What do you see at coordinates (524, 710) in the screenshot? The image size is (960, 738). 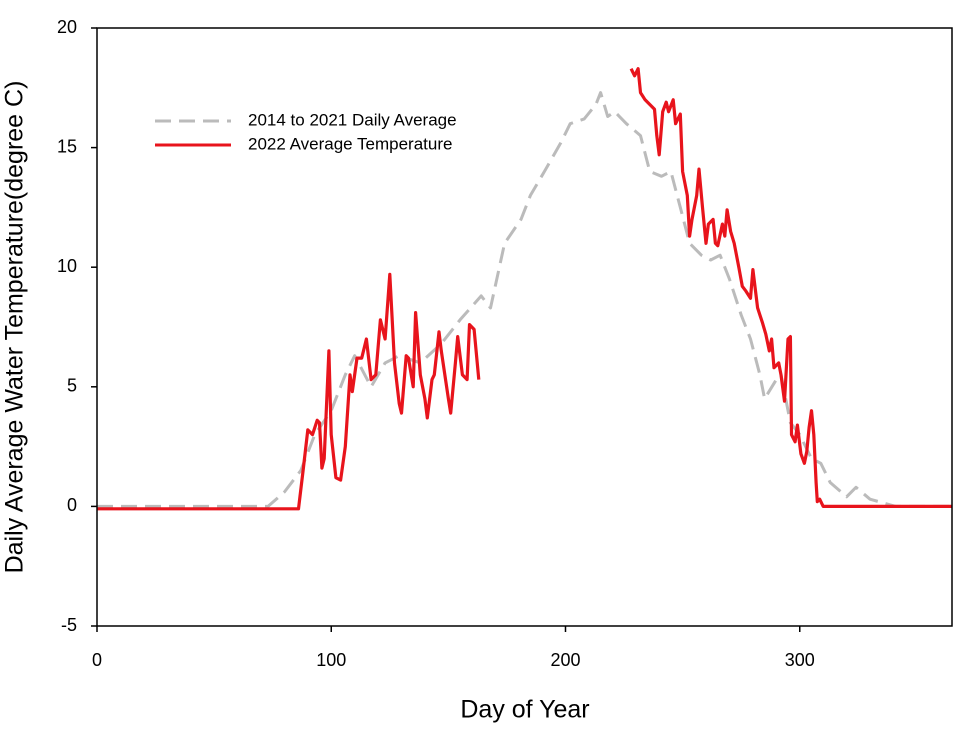 I see `x-axis-title: Day of Year` at bounding box center [524, 710].